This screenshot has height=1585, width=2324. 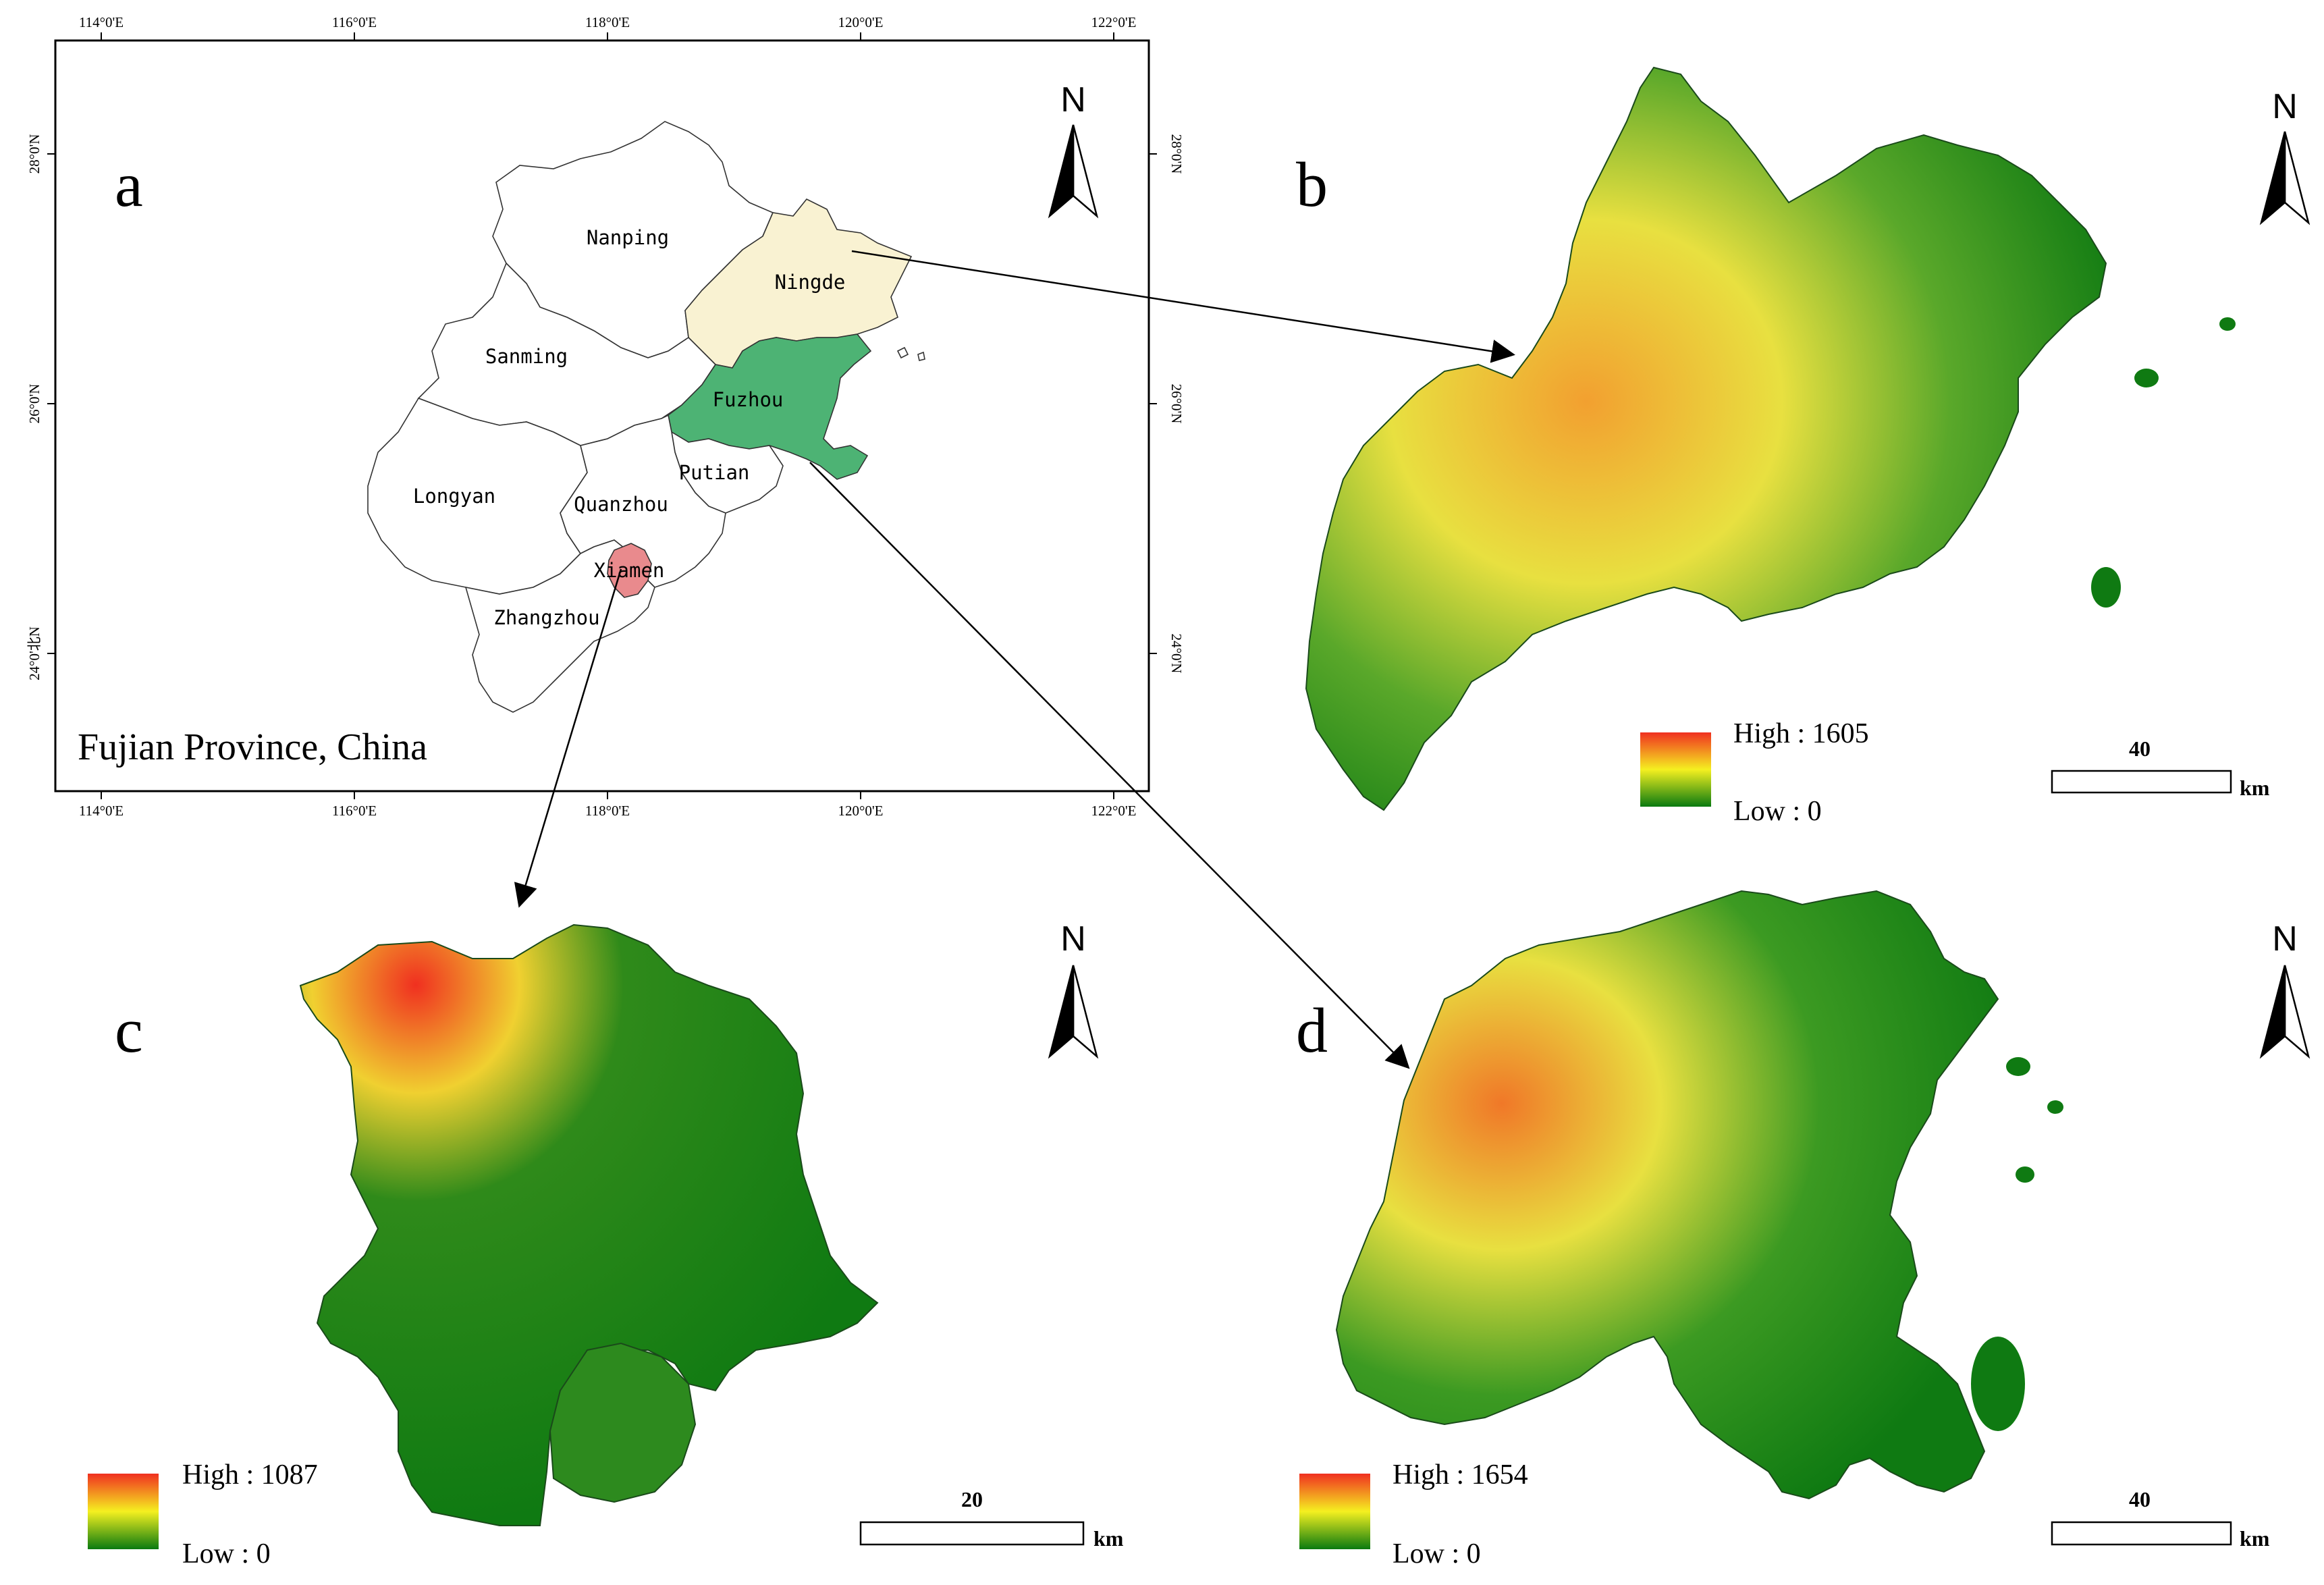 I want to click on city-label-sanming: Sanming, so click(x=526, y=357).